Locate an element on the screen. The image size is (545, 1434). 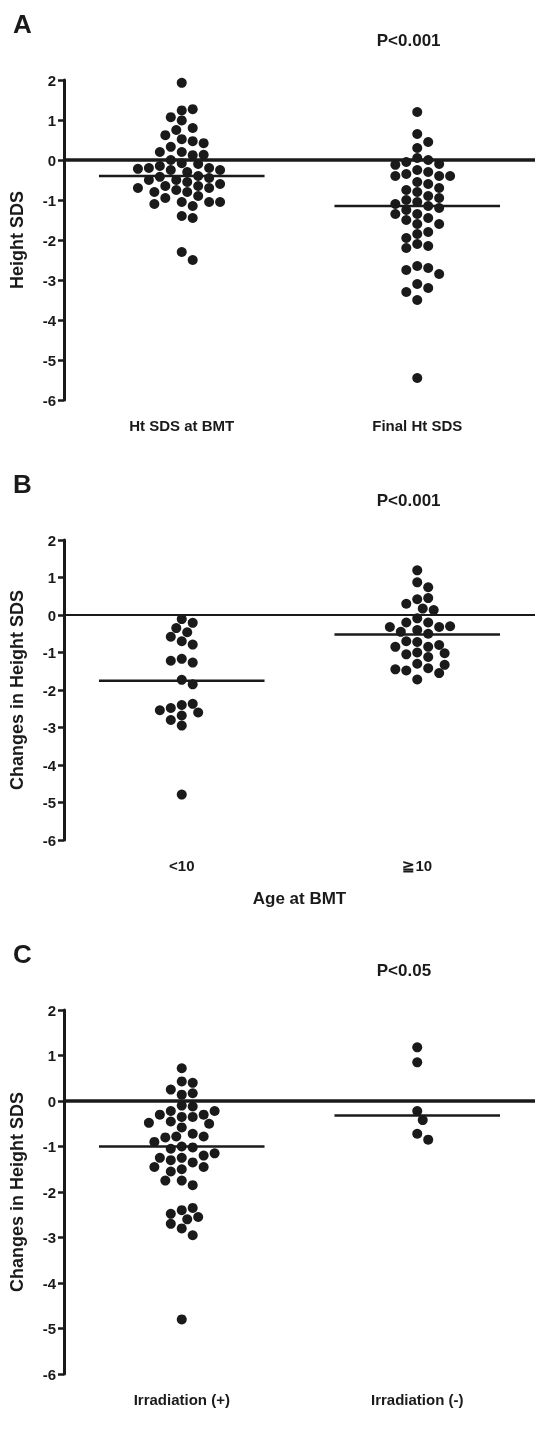
x-tick-label: Irradiation (+) is located at coordinates (181, 1399).